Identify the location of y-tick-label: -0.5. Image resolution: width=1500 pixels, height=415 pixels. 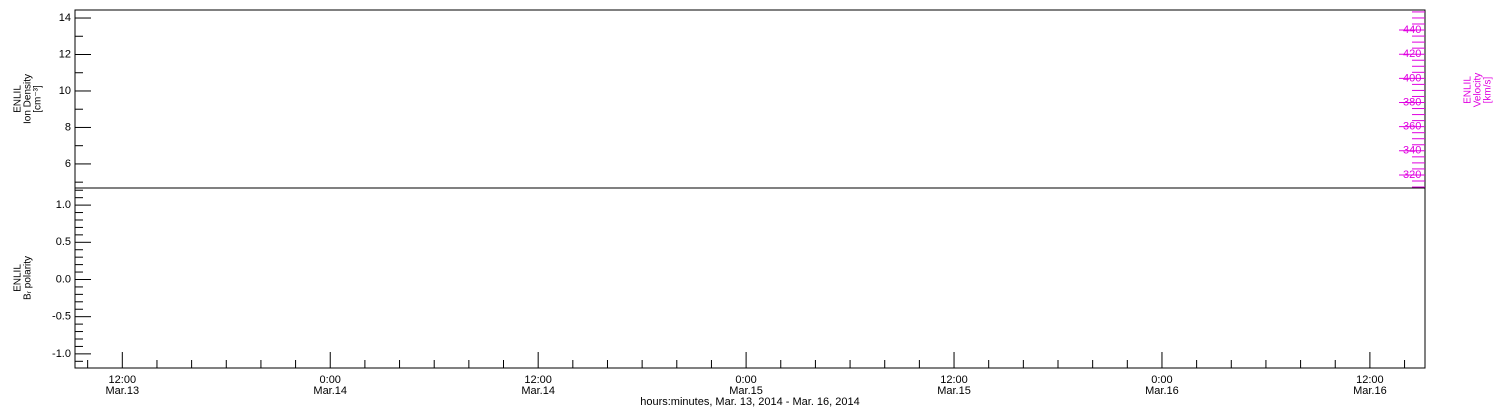
(61, 317).